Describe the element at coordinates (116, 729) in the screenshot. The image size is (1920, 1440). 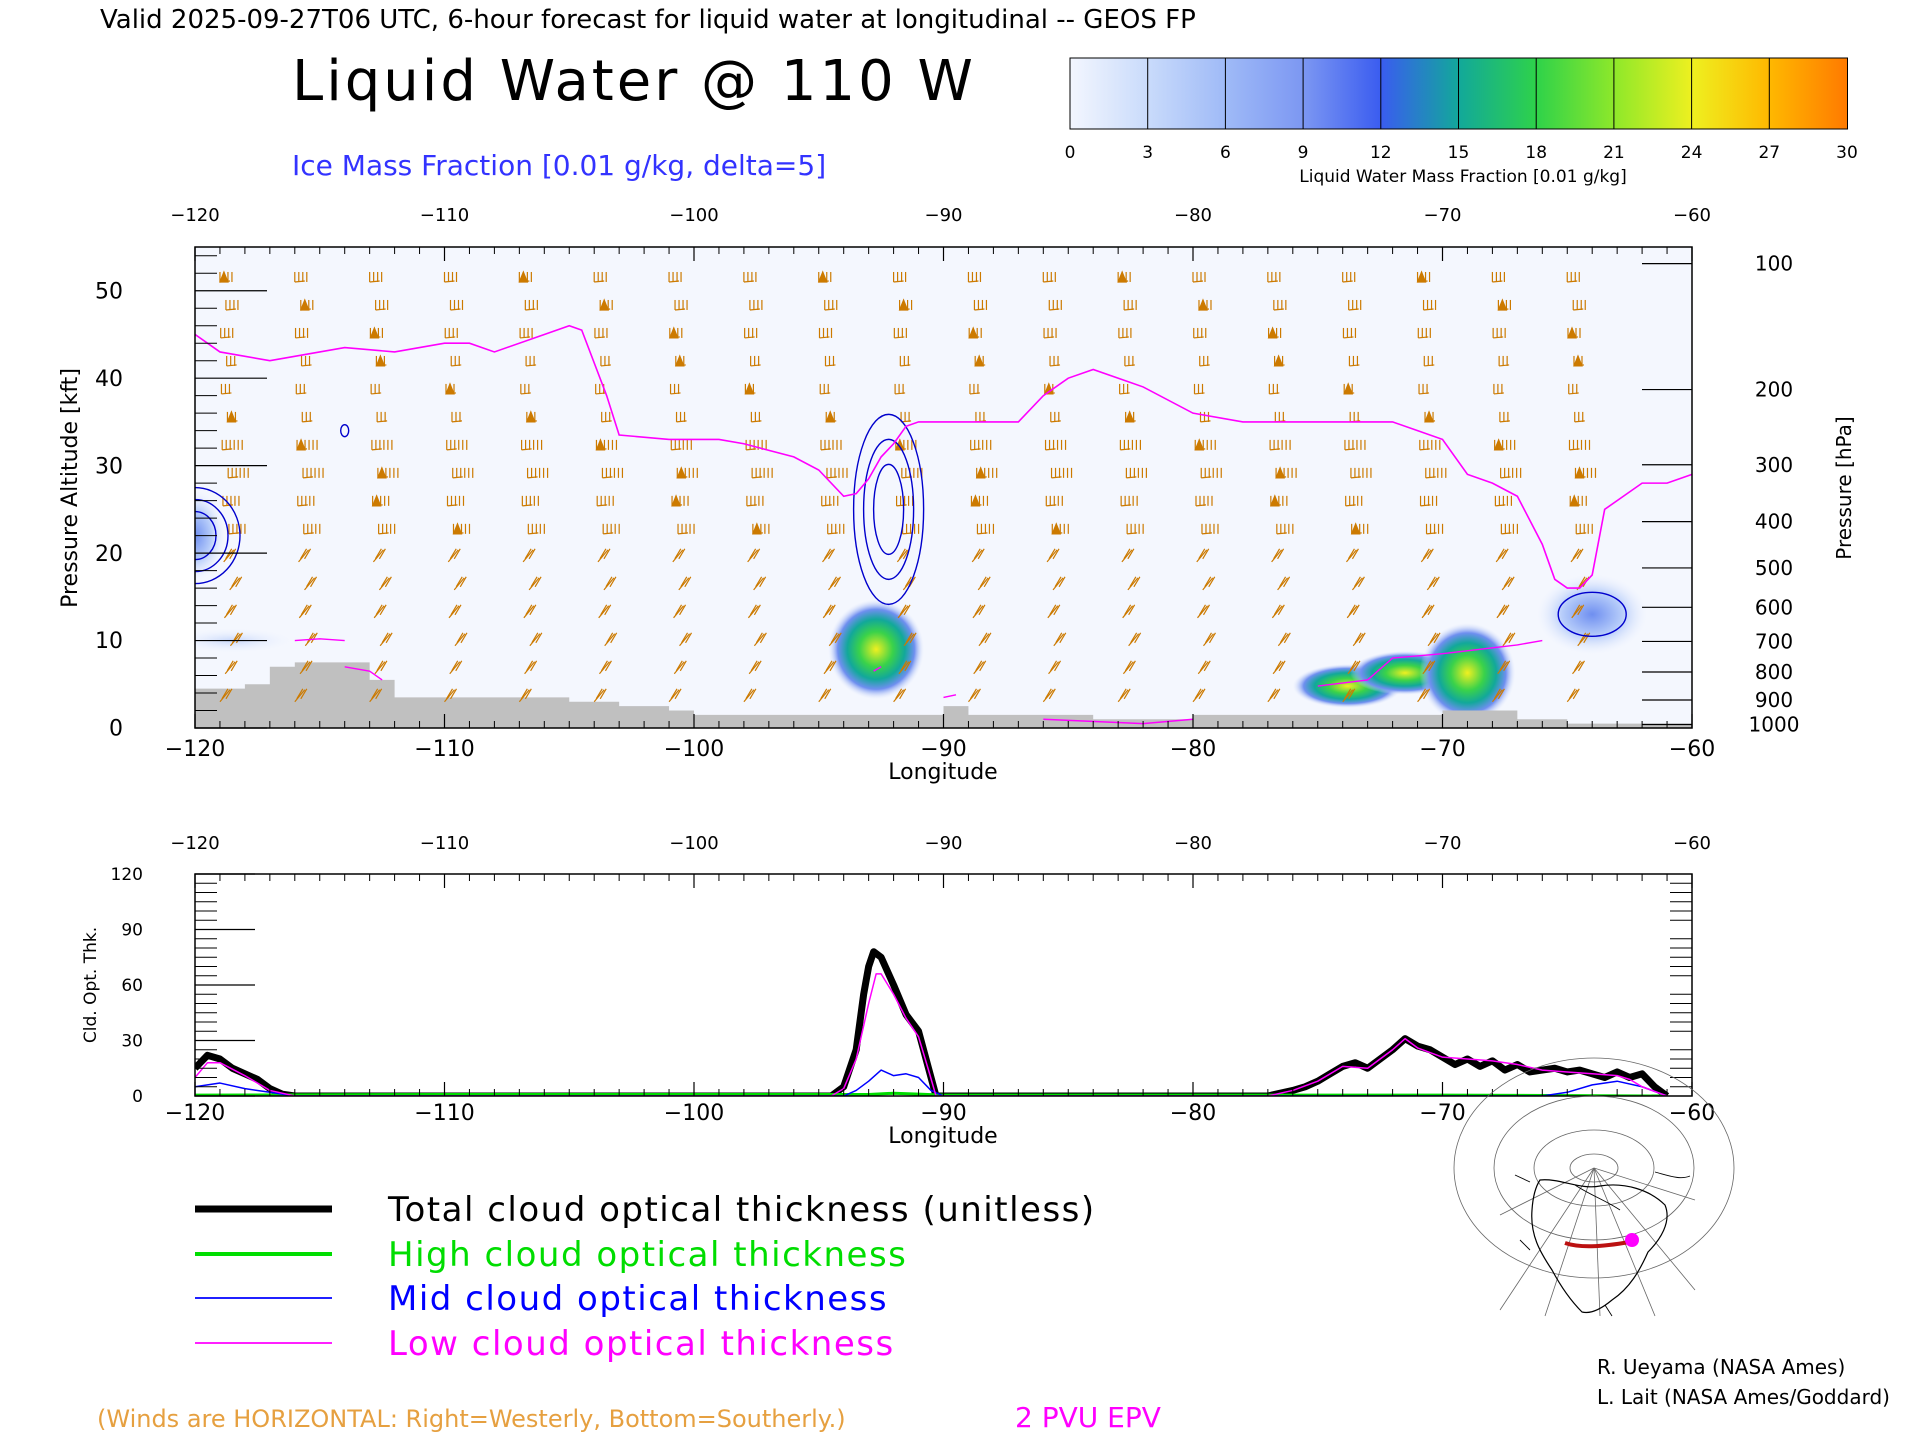
I see `top-y-tick-label: 0` at that location.